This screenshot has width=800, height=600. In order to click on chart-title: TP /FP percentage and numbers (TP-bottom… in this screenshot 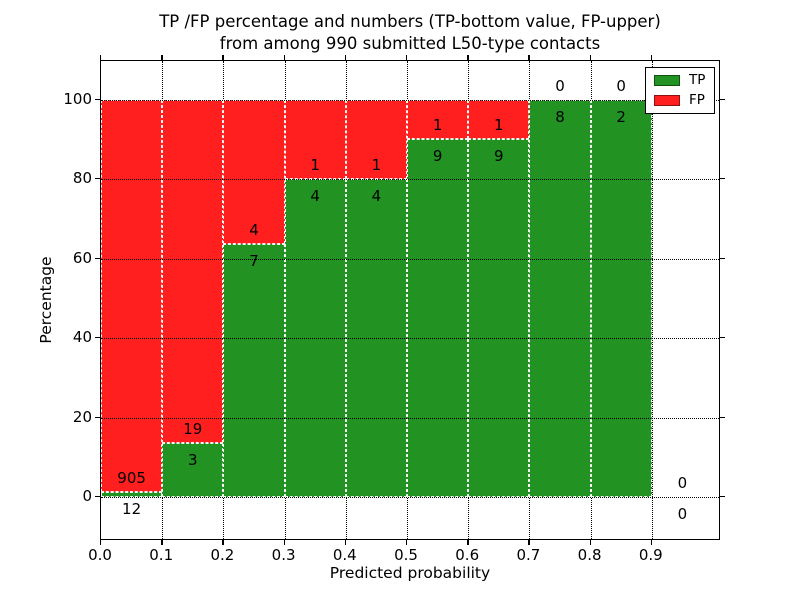, I will do `click(410, 33)`.